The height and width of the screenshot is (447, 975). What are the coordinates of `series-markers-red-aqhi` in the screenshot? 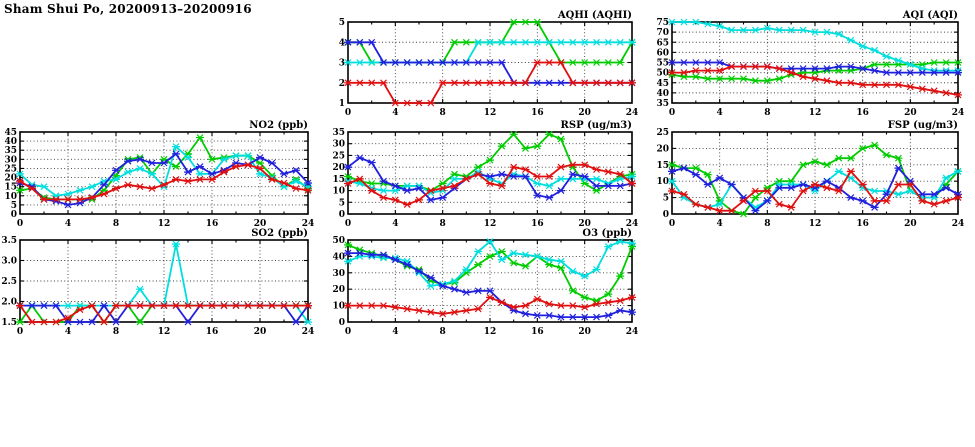 It's located at (490, 83).